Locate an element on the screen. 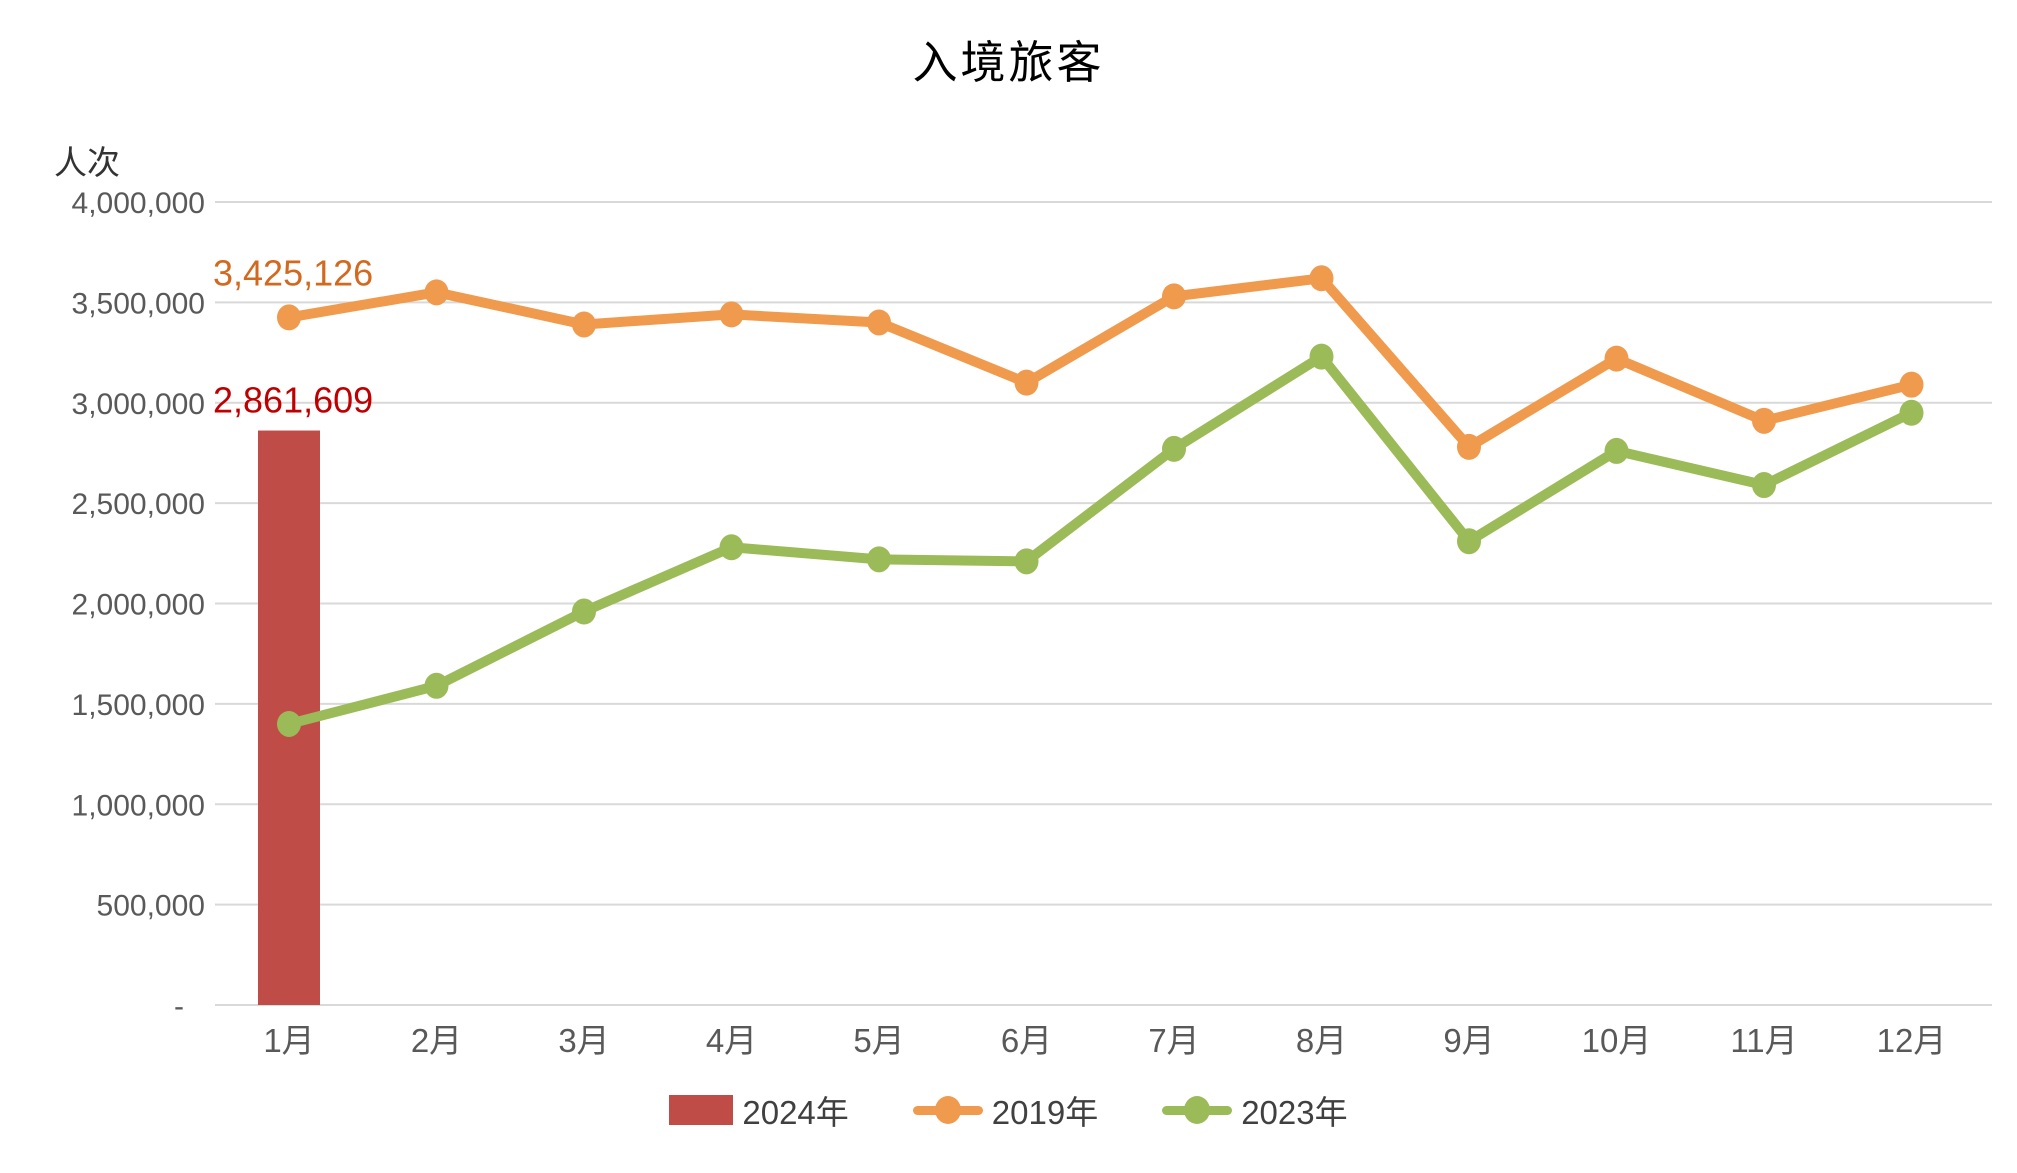 The image size is (2017, 1173). marker-2023-m1 is located at coordinates (289, 723).